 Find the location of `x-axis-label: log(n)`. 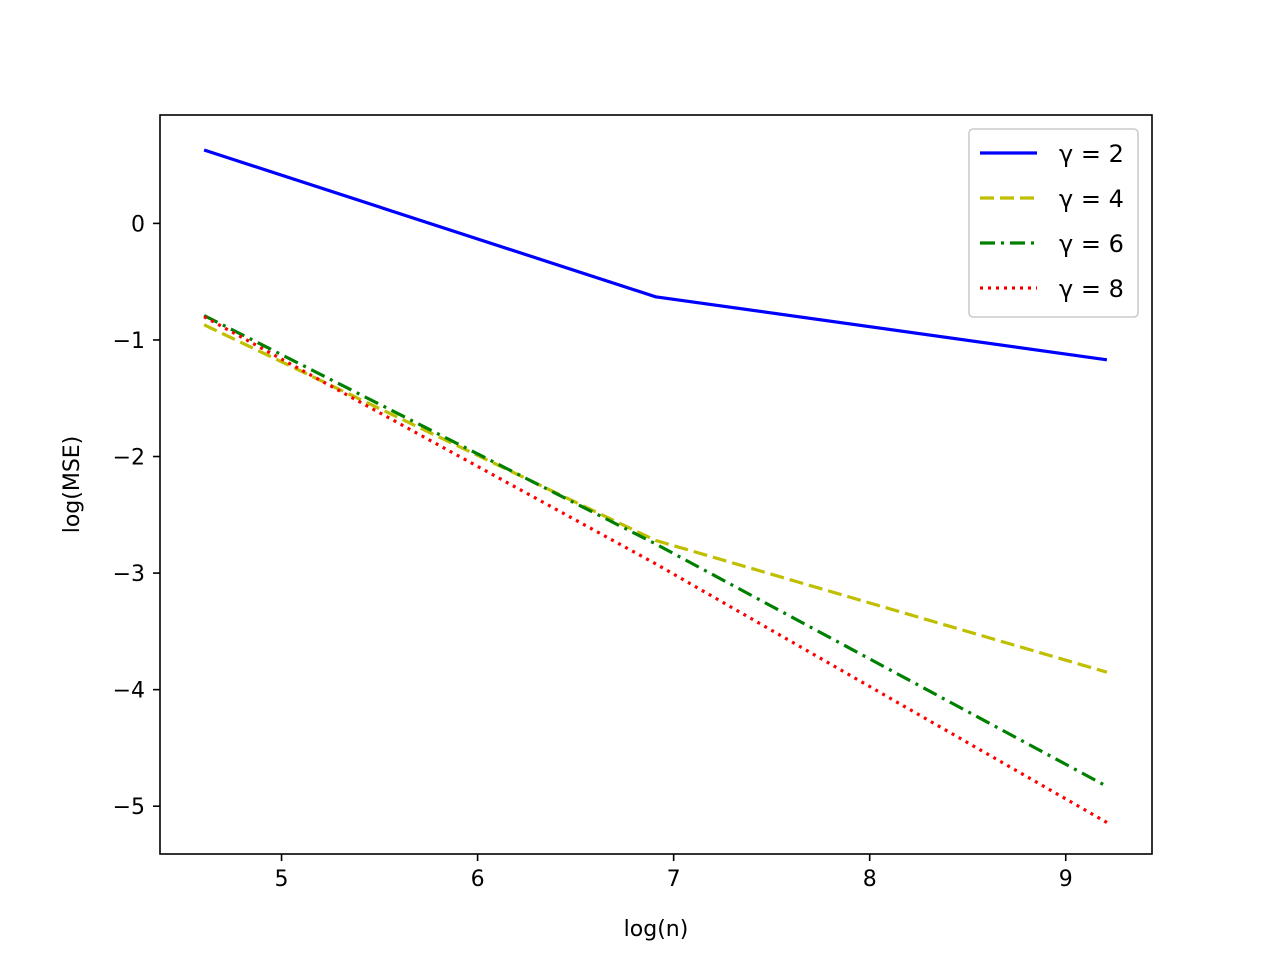

x-axis-label: log(n) is located at coordinates (656, 929).